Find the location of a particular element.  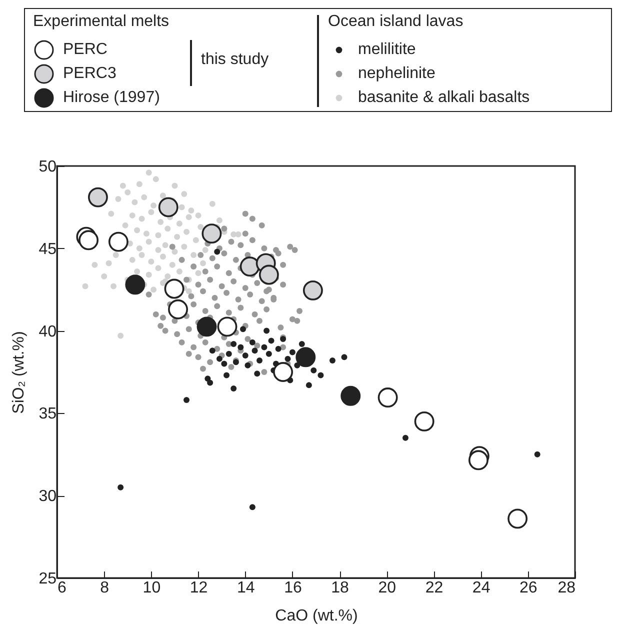

x-tick-label: 18 is located at coordinates (340, 588).